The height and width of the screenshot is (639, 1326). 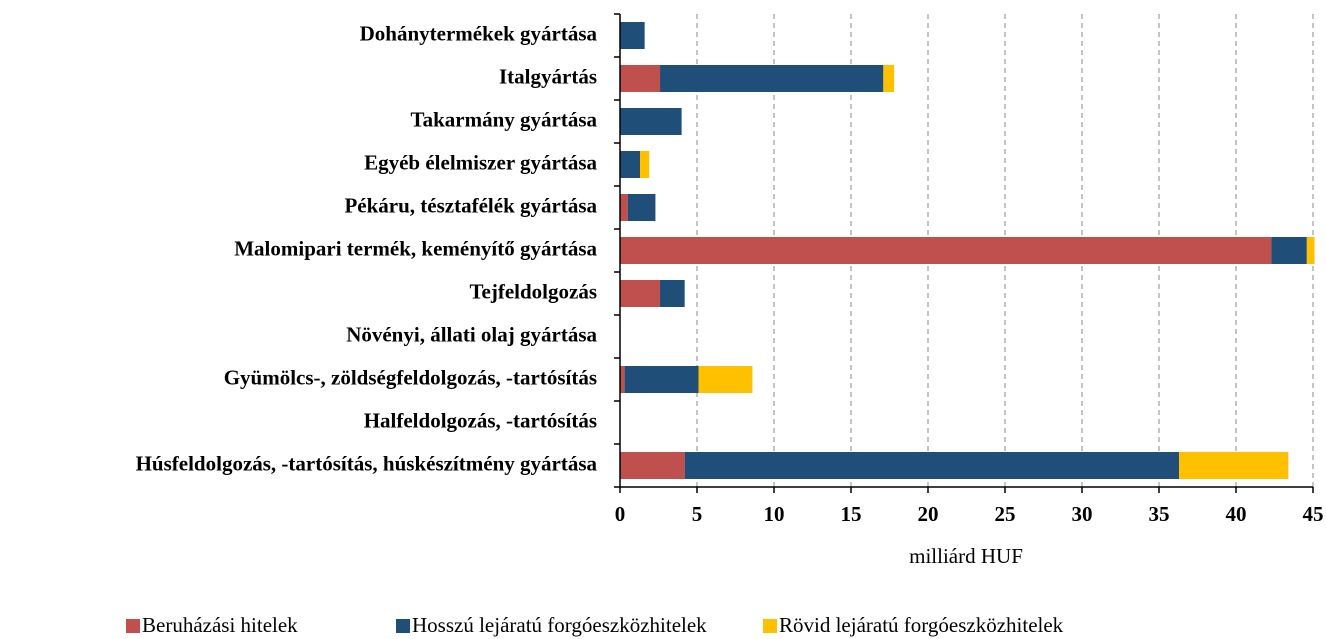 I want to click on x-tick-label: 30, so click(x=1082, y=514).